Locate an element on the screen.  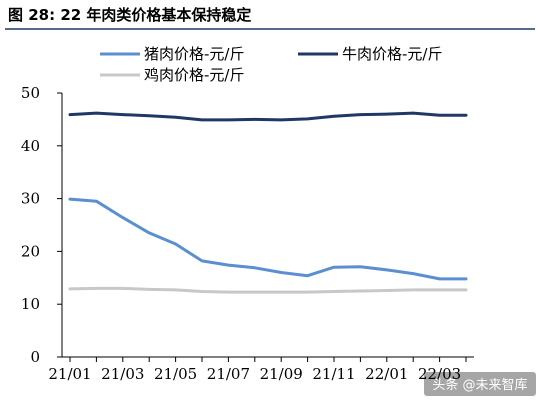
x-tick-label: 21/09 is located at coordinates (281, 374).